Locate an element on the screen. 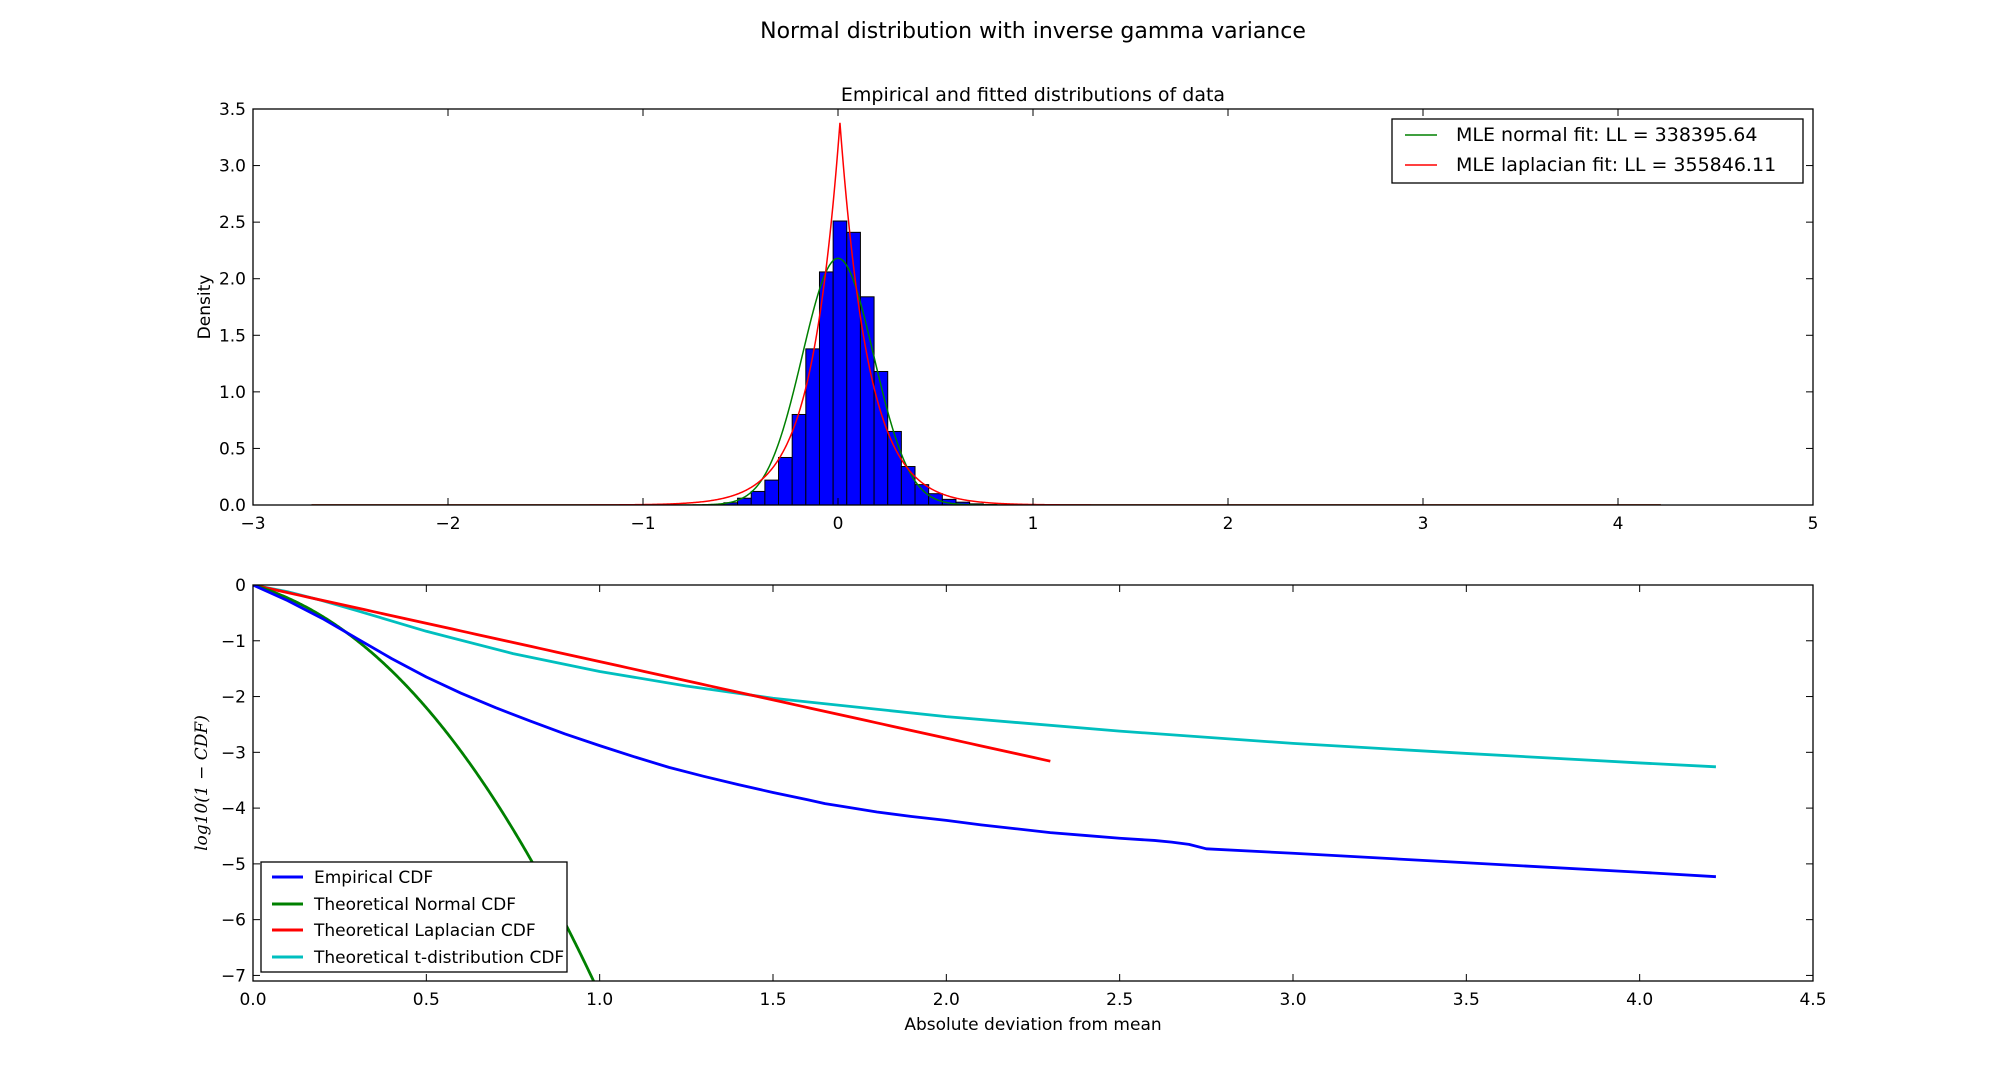 This screenshot has height=1082, width=2000. tail-y-tick-label: −5 is located at coordinates (233, 865).